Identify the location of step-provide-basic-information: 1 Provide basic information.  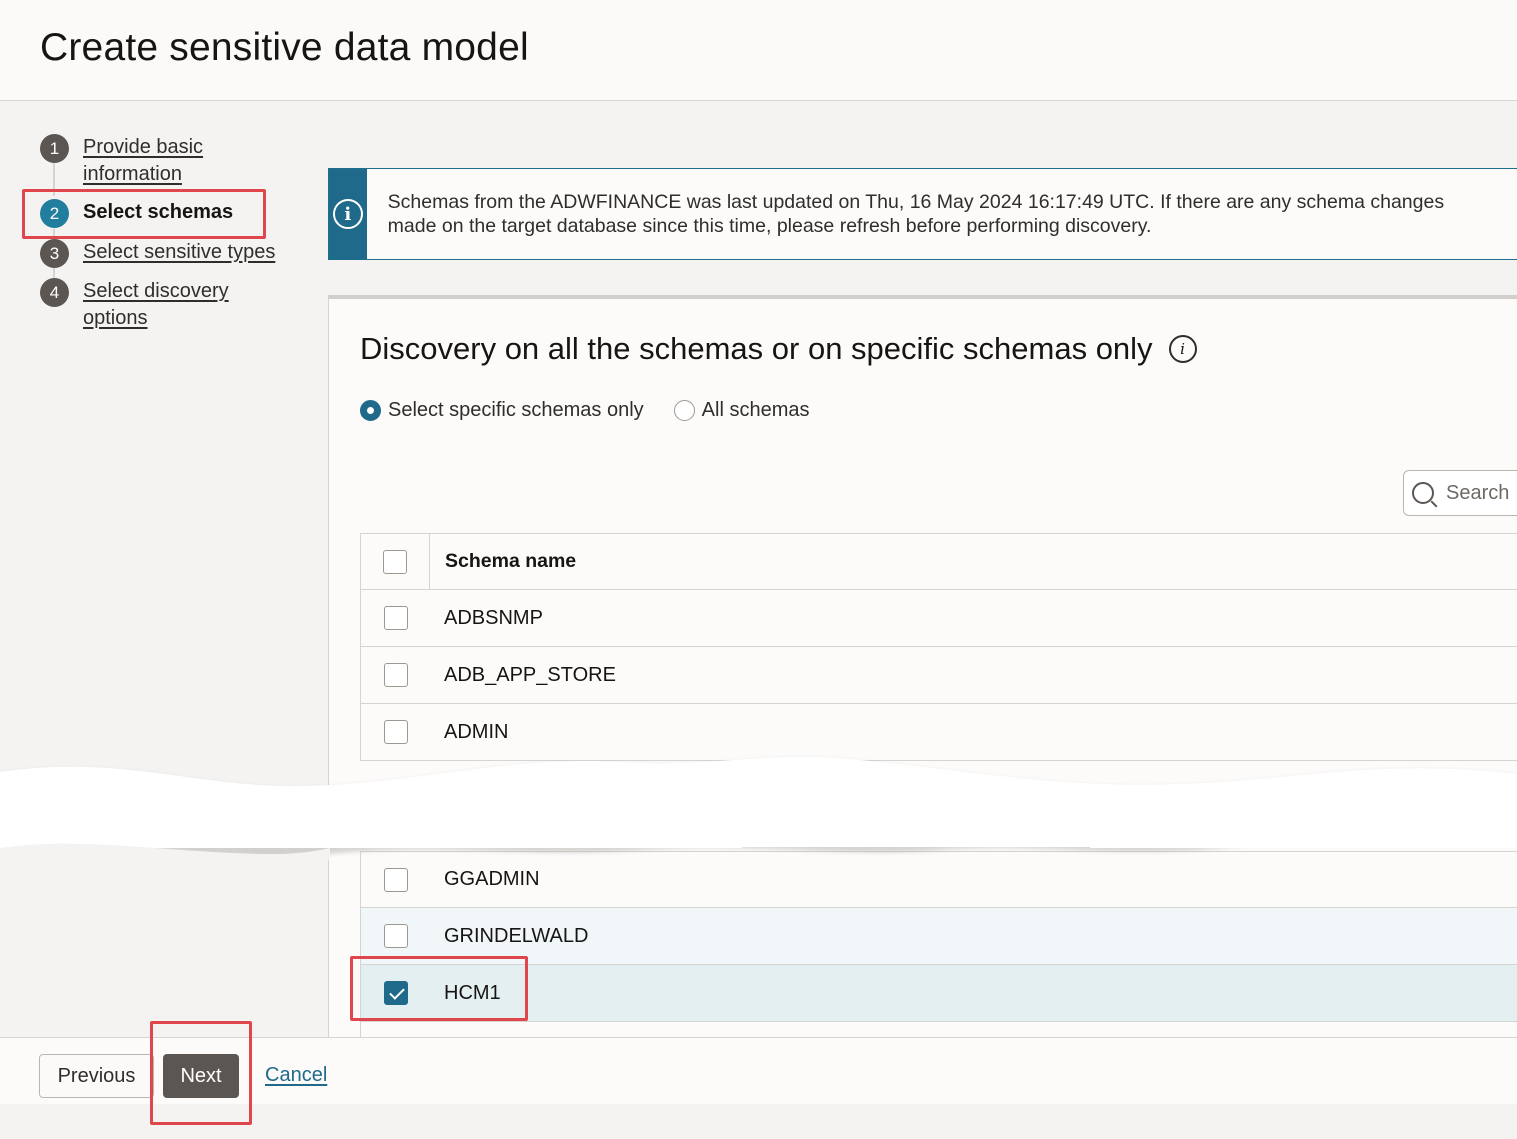
(136, 161).